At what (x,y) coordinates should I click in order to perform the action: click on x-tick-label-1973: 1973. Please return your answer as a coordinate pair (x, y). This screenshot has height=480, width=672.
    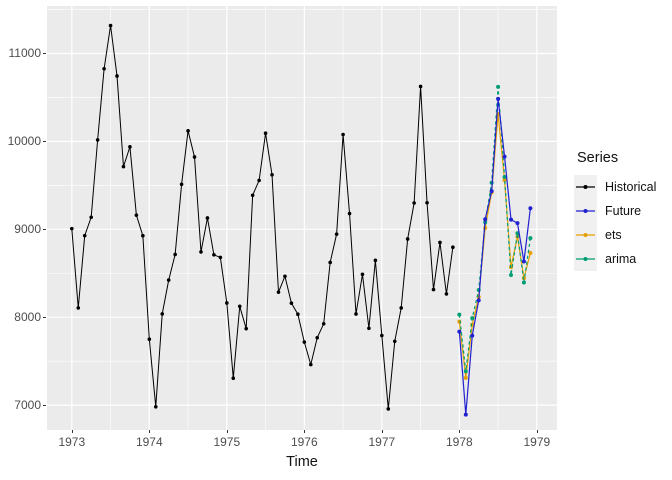
    Looking at the image, I should click on (72, 442).